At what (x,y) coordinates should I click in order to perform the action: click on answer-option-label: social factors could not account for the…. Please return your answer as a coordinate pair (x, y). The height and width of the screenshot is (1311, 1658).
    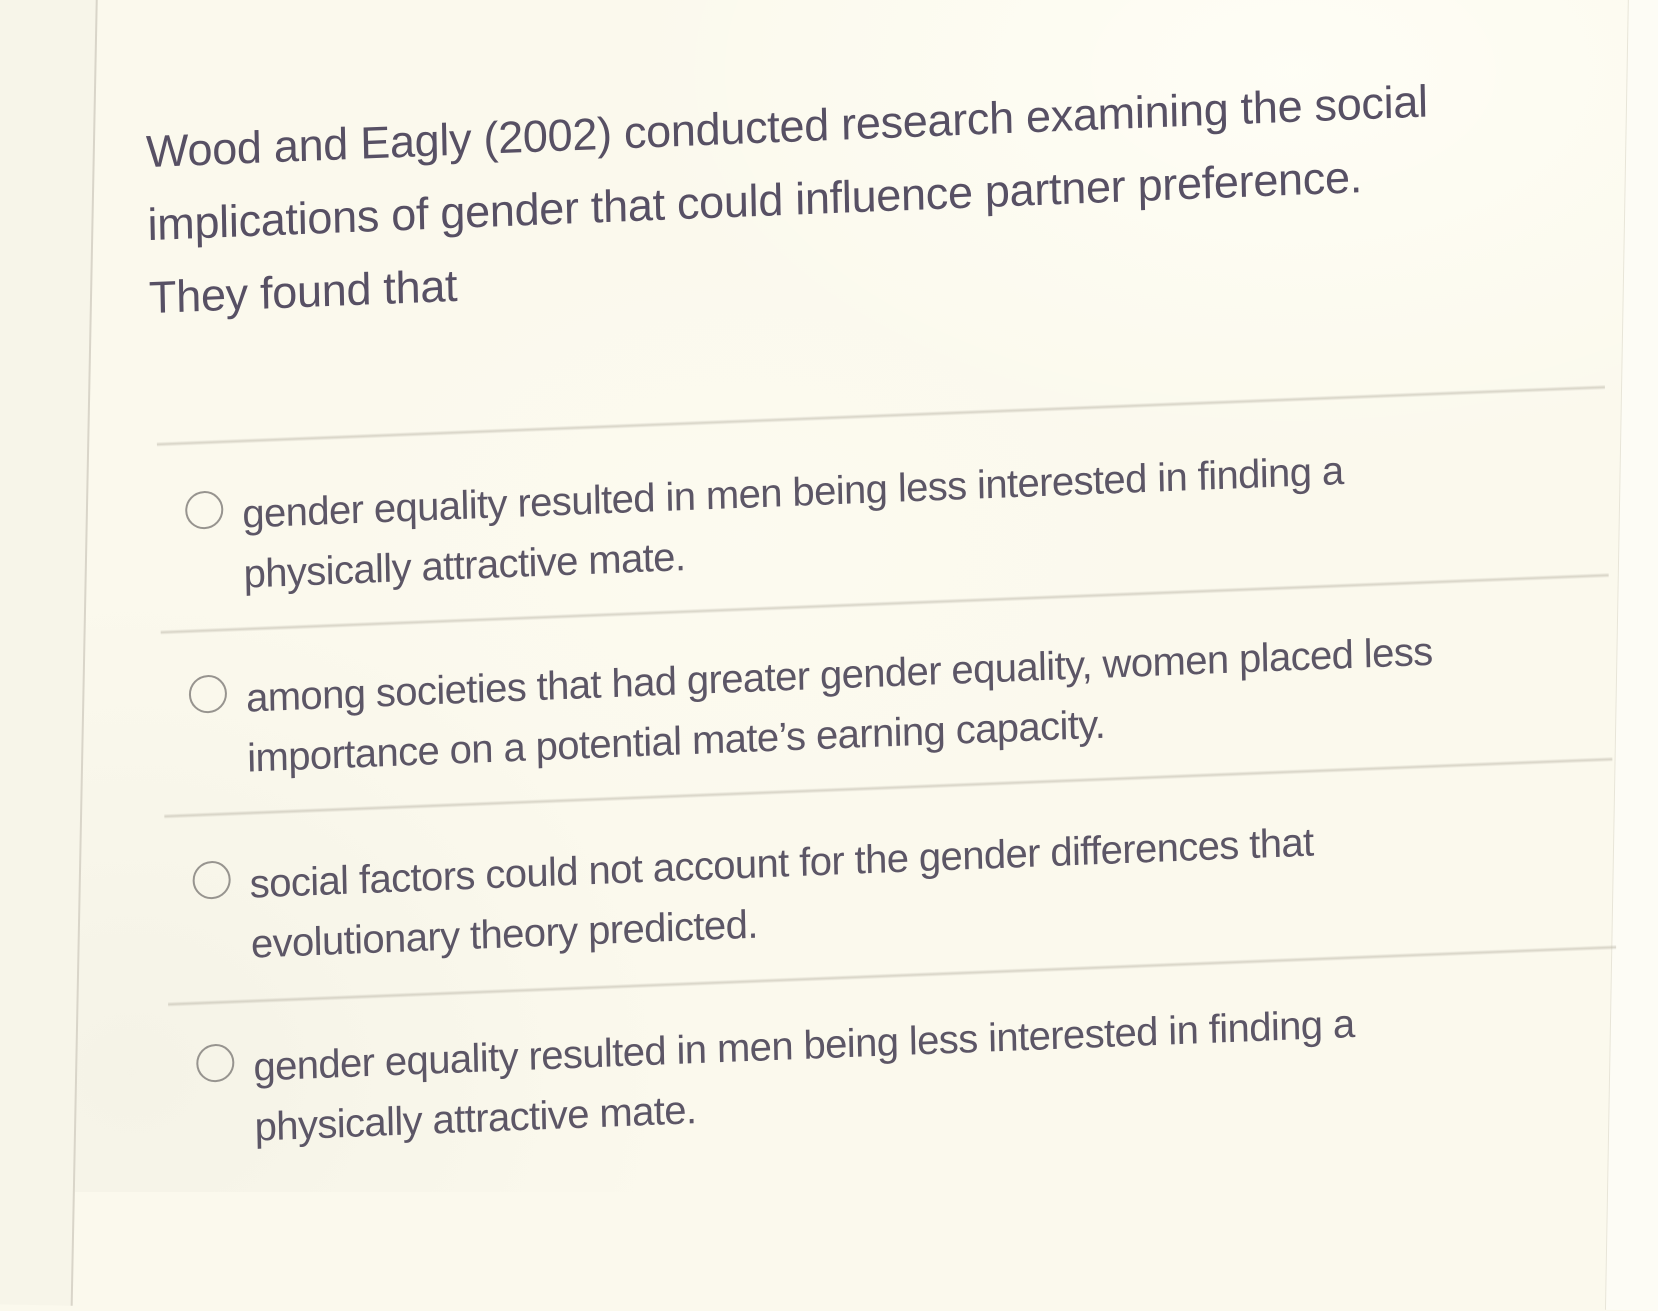
    Looking at the image, I should click on (782, 894).